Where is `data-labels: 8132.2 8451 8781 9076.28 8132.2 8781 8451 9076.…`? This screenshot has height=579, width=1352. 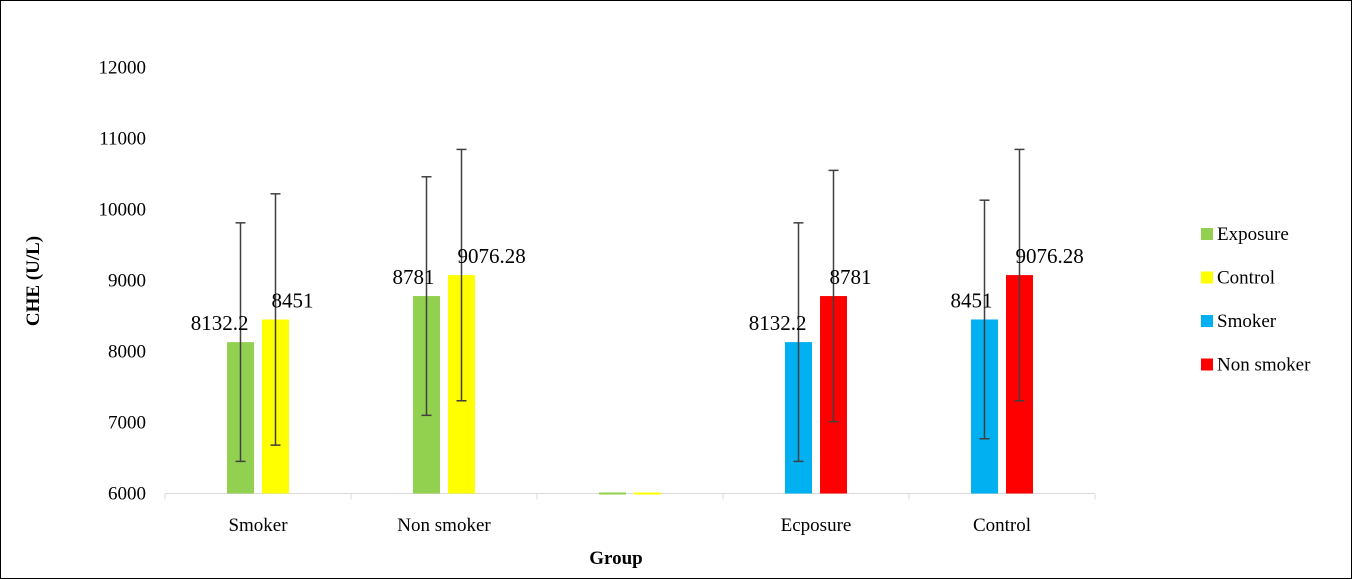 data-labels: 8132.2 8451 8781 9076.28 8132.2 8781 8451 9076.… is located at coordinates (637, 289).